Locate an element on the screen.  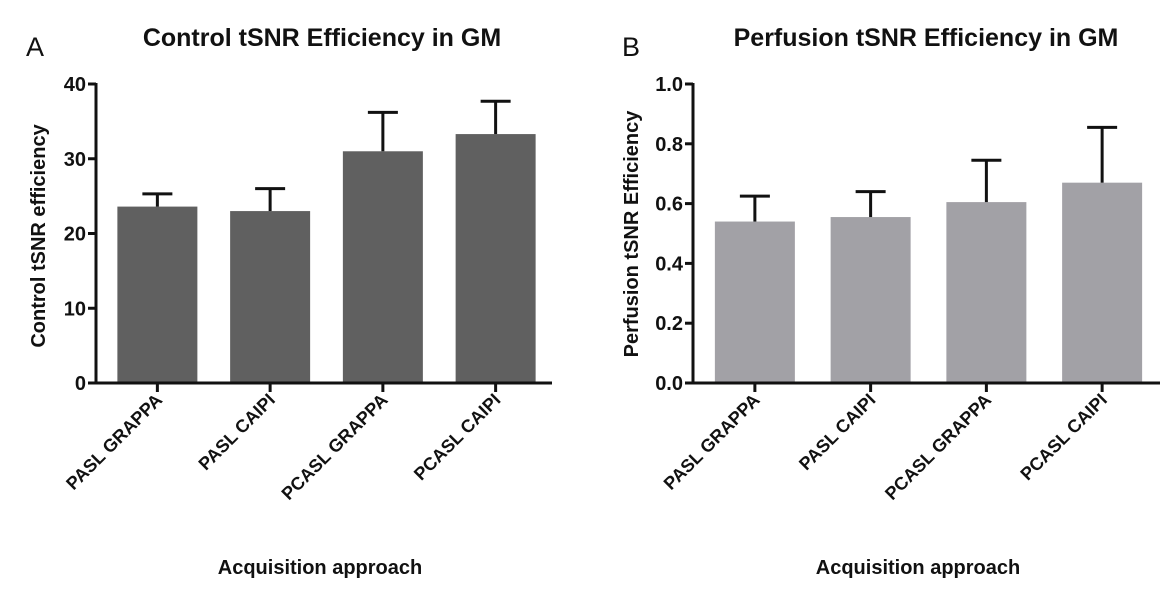
y-tick-label: 0.6 is located at coordinates (669, 205).